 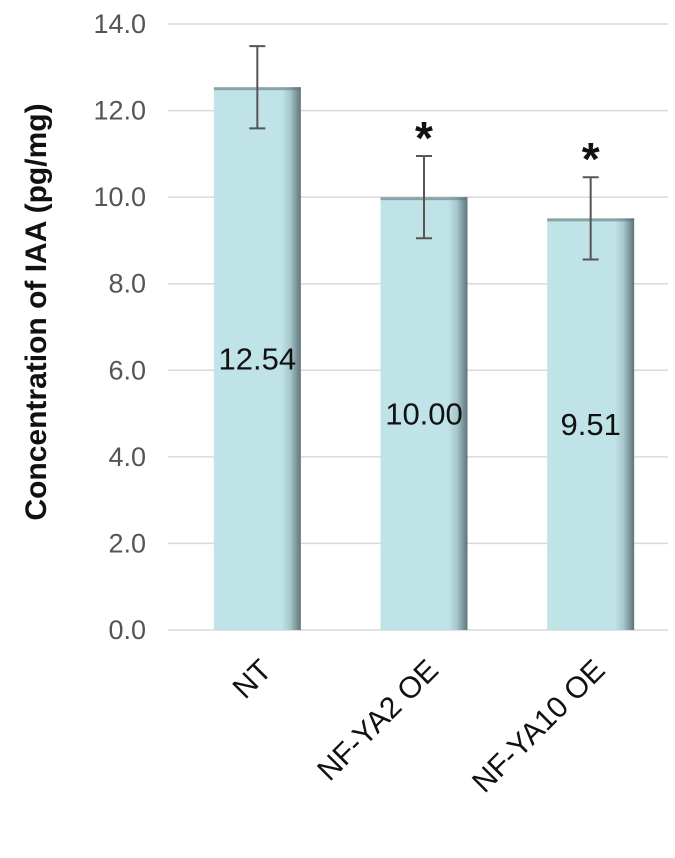 What do you see at coordinates (378, 721) in the screenshot?
I see `category-label: NF-YA2 OE` at bounding box center [378, 721].